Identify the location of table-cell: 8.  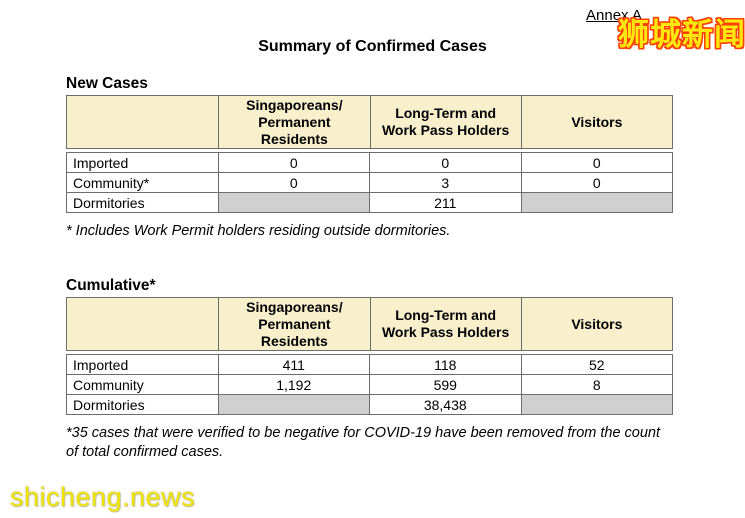
(596, 384).